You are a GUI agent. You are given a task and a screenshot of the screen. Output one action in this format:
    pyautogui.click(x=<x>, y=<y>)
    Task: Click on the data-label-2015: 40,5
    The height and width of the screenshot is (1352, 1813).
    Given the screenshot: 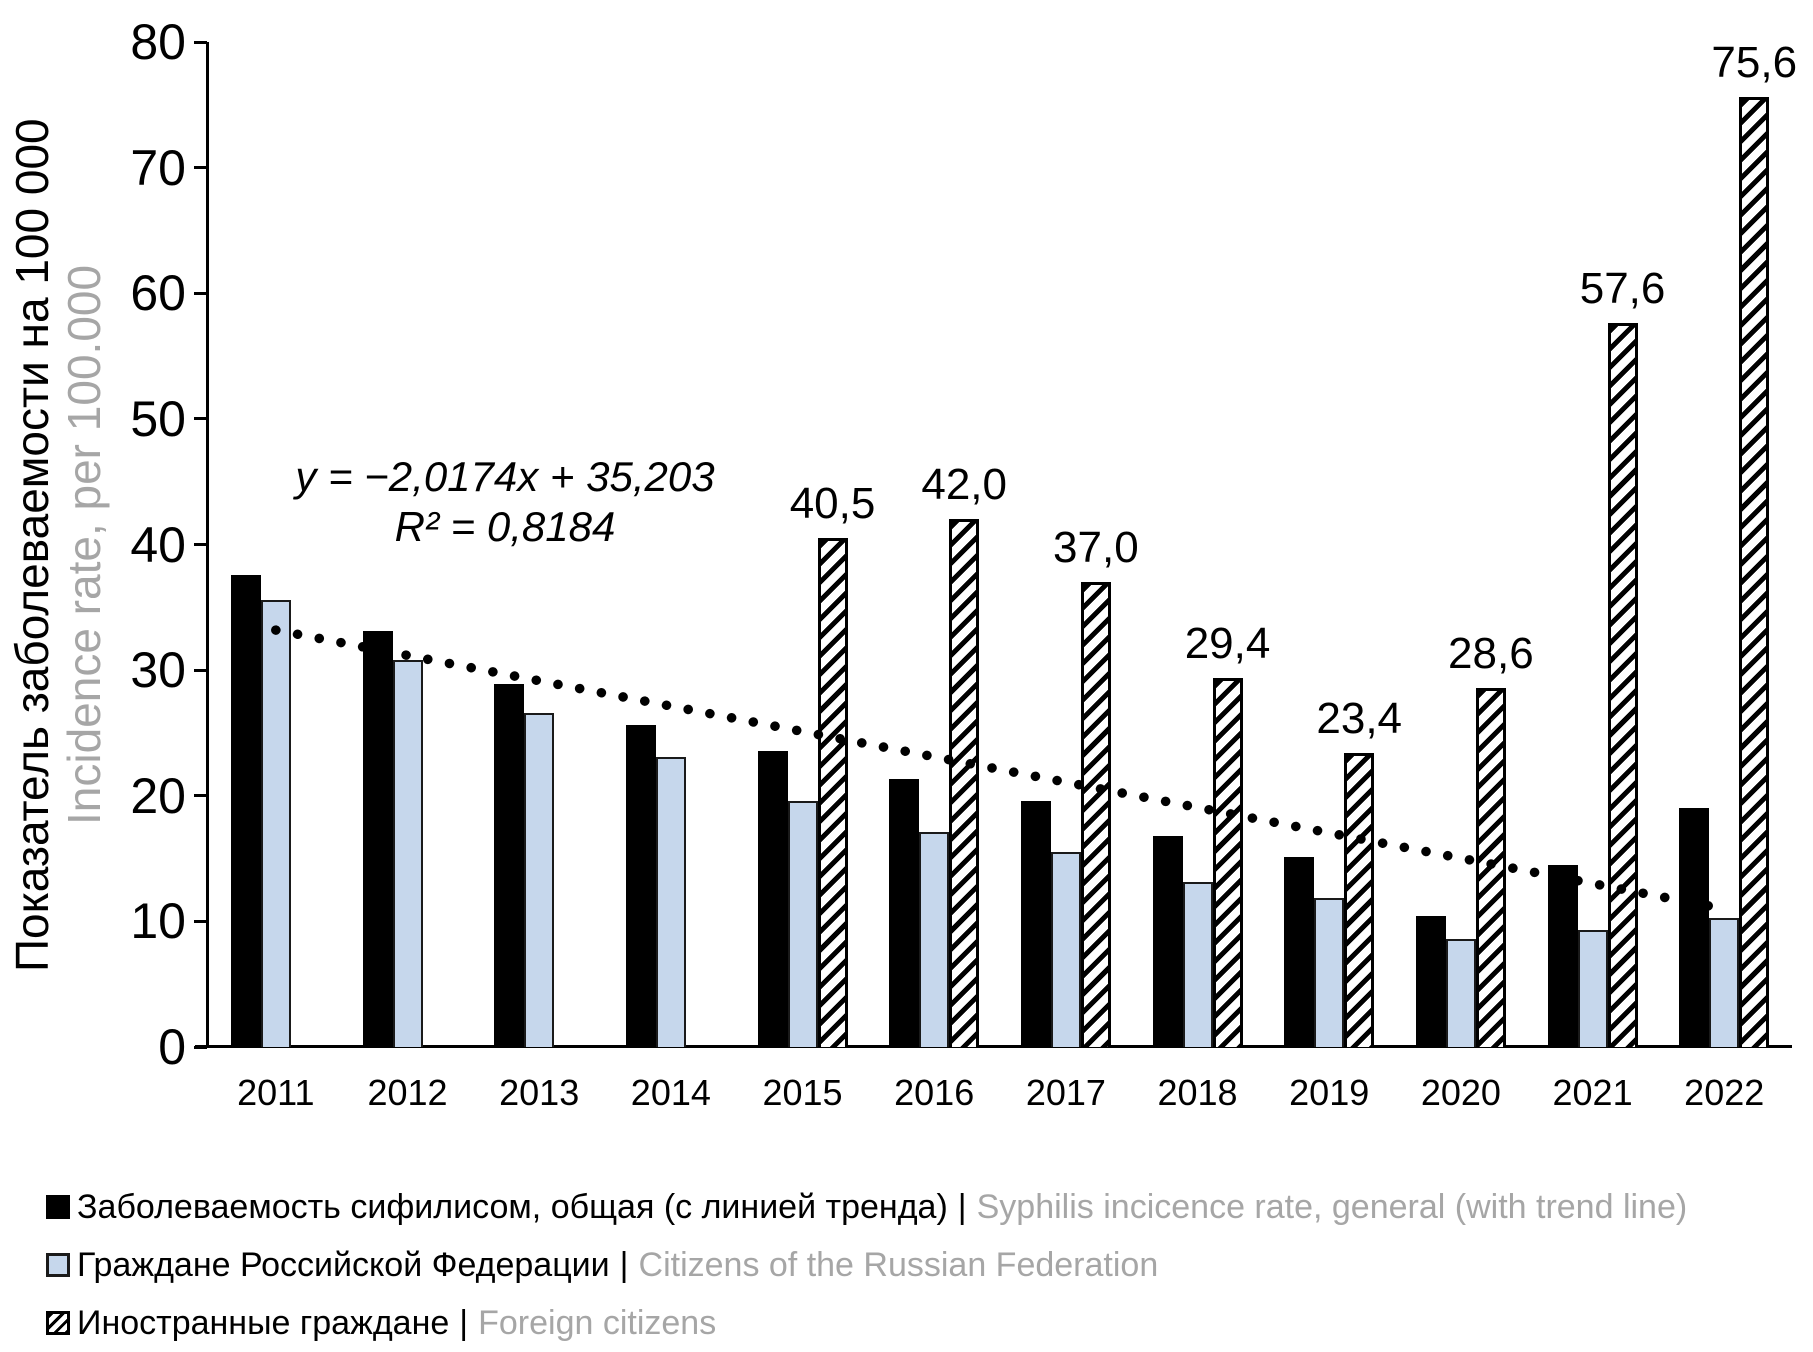 What is the action you would take?
    pyautogui.click(x=832, y=504)
    